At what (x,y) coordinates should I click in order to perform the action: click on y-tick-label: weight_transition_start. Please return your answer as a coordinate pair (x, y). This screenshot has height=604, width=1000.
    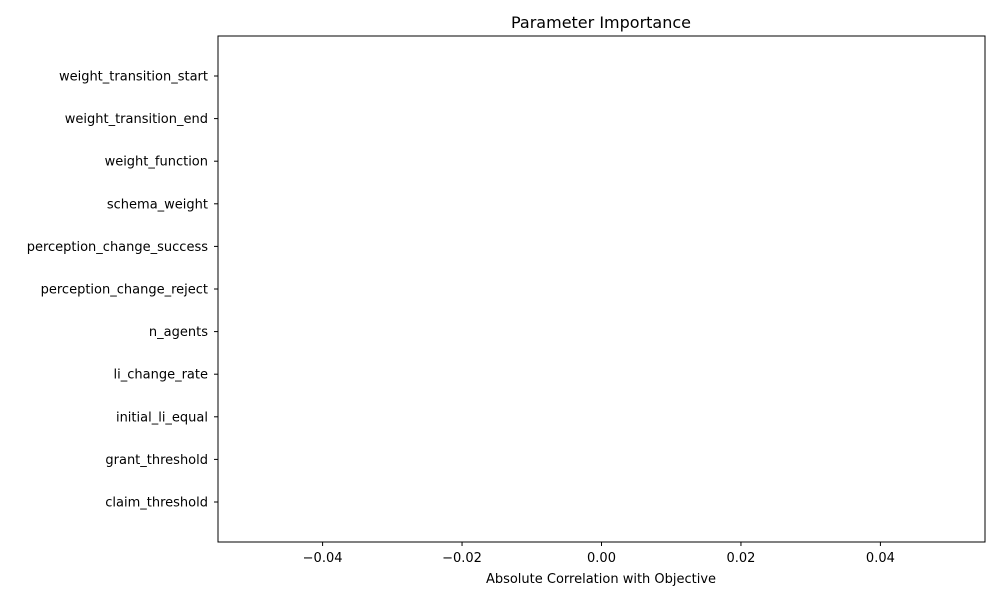
    Looking at the image, I should click on (133, 77).